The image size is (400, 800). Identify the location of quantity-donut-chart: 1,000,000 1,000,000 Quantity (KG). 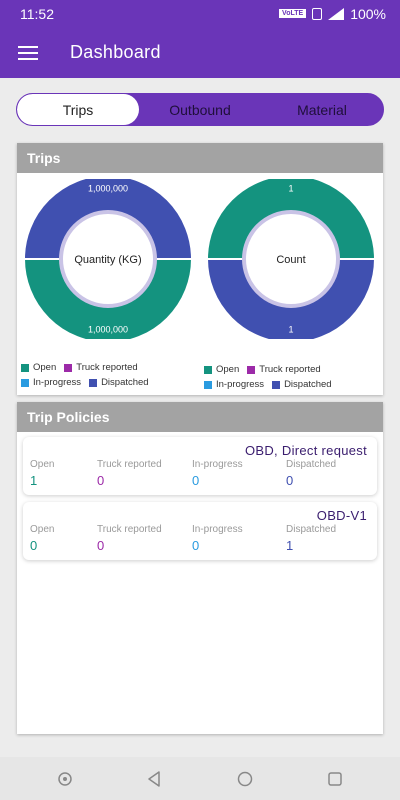
(108, 259).